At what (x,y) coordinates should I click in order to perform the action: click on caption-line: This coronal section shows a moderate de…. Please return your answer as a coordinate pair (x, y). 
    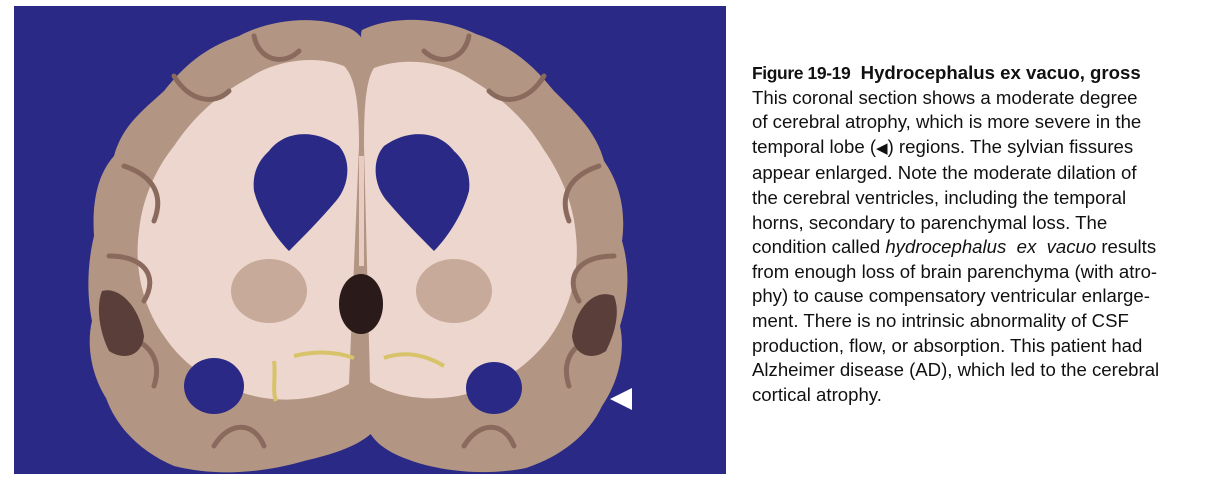
    Looking at the image, I should click on (945, 97).